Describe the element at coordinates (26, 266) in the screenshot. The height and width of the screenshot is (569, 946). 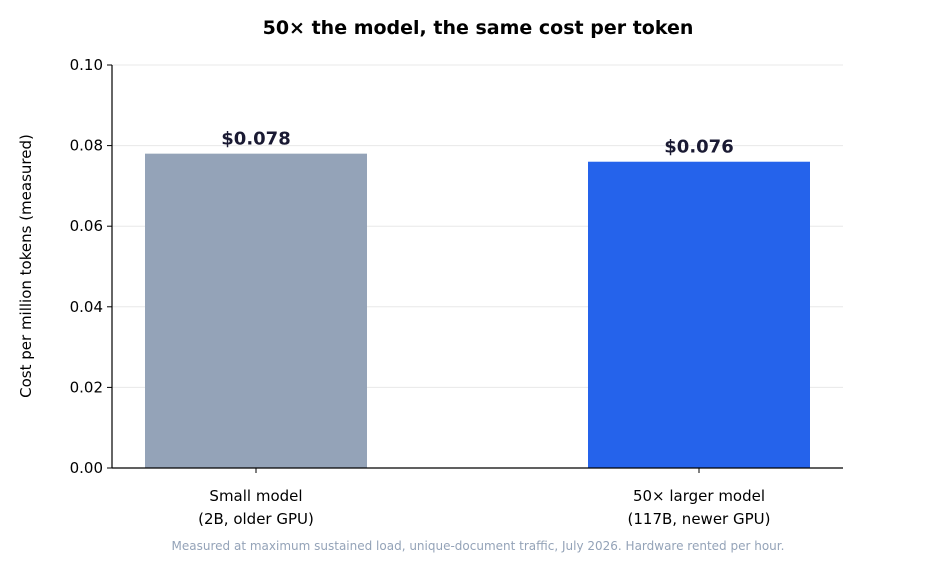
I see `y-axis-label: Cost per million tokens (measured)` at that location.